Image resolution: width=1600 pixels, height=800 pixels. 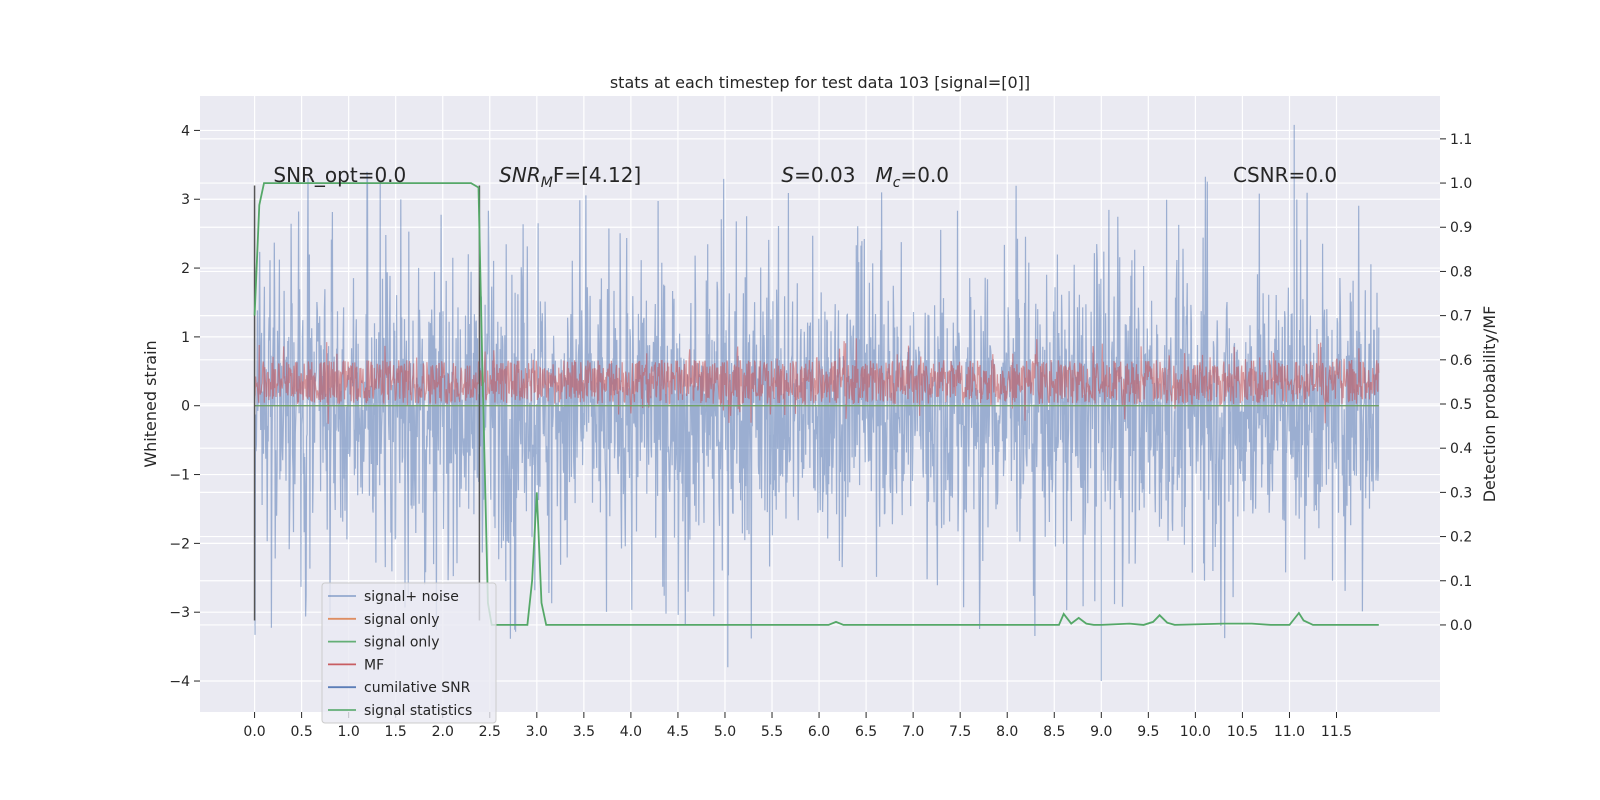 I want to click on y2-tick-label: 0.0, so click(x=1461, y=626).